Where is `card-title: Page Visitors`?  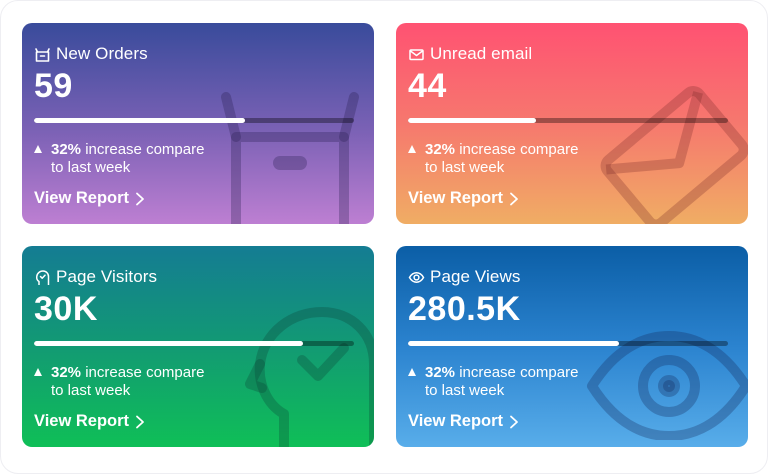 card-title: Page Visitors is located at coordinates (107, 276).